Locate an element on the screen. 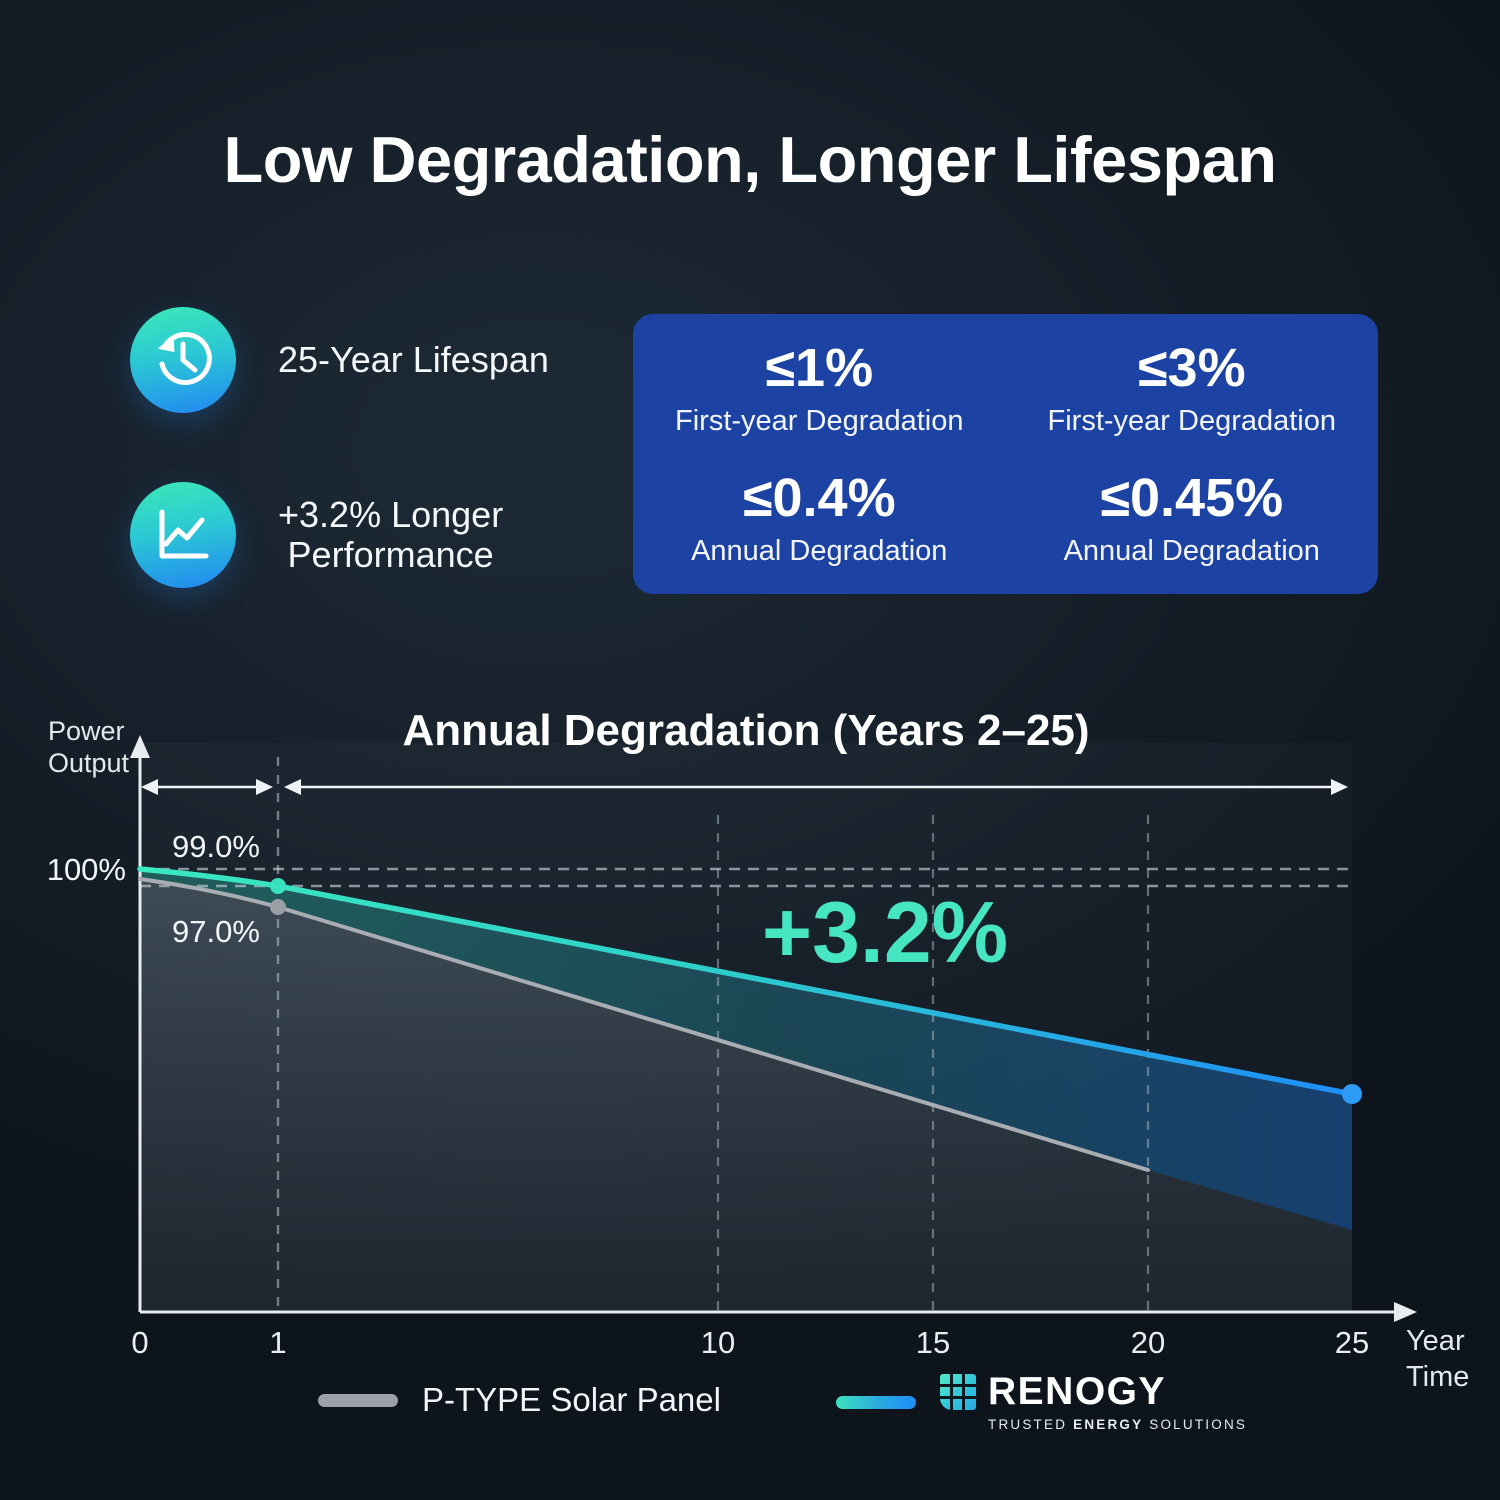 This screenshot has width=1500, height=1500. feature-lifespan: 25-Year Lifespan is located at coordinates (339, 360).